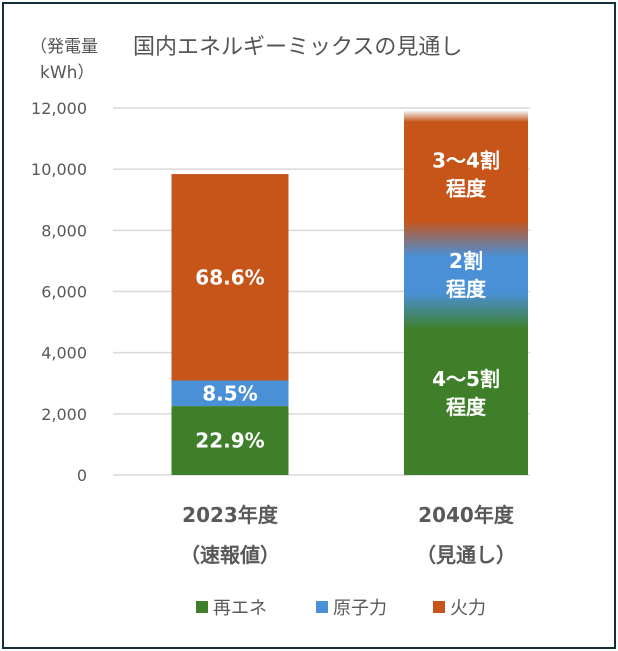 This screenshot has width=618, height=651. I want to click on legend-label: 火力, so click(468, 608).